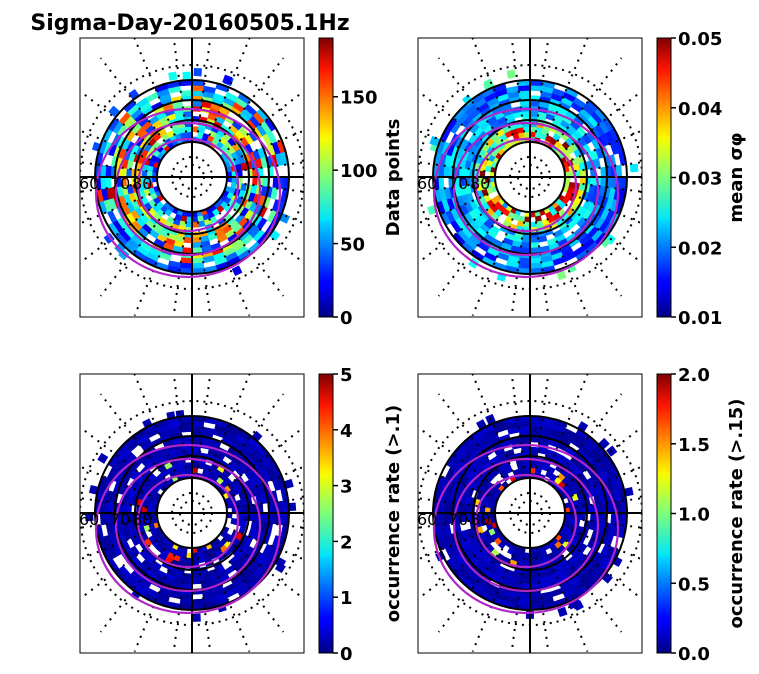  What do you see at coordinates (346, 542) in the screenshot?
I see `colorbar-tick-label: 2` at bounding box center [346, 542].